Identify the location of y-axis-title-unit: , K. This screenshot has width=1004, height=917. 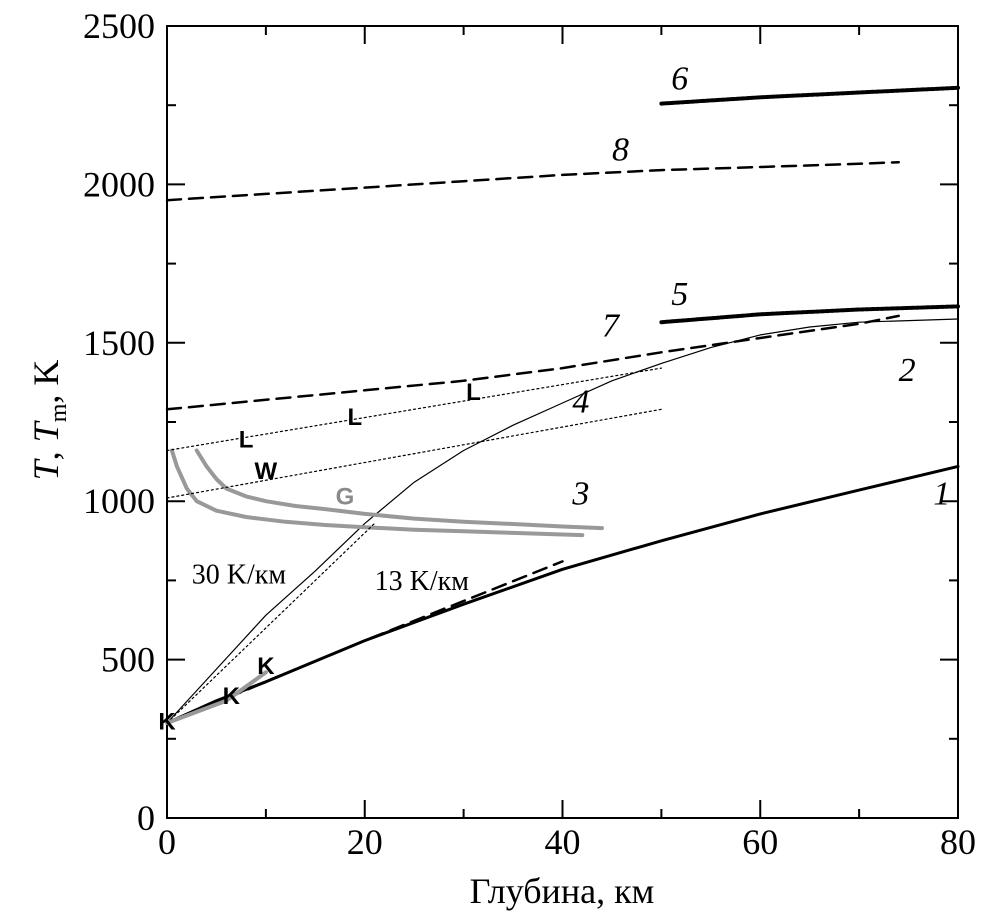
(46, 382).